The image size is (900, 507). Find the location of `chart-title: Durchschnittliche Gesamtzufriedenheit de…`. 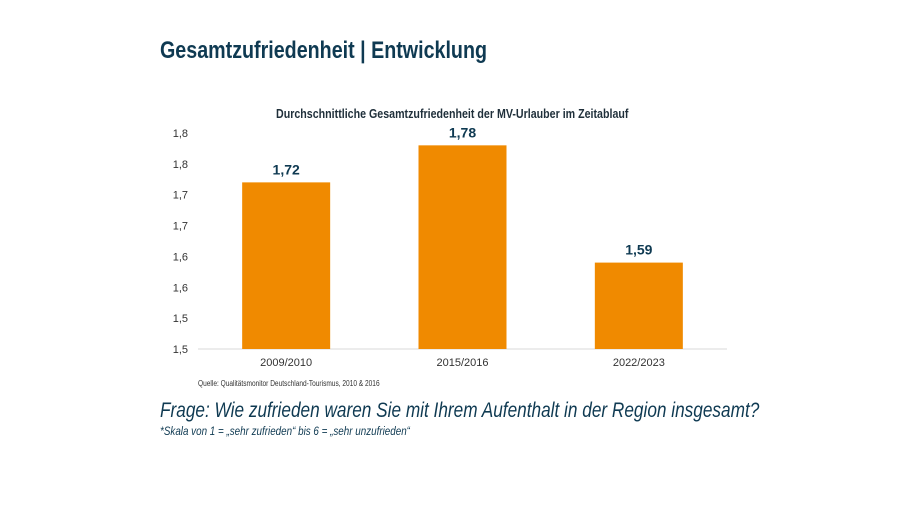

chart-title: Durchschnittliche Gesamtzufriedenheit de… is located at coordinates (452, 113).